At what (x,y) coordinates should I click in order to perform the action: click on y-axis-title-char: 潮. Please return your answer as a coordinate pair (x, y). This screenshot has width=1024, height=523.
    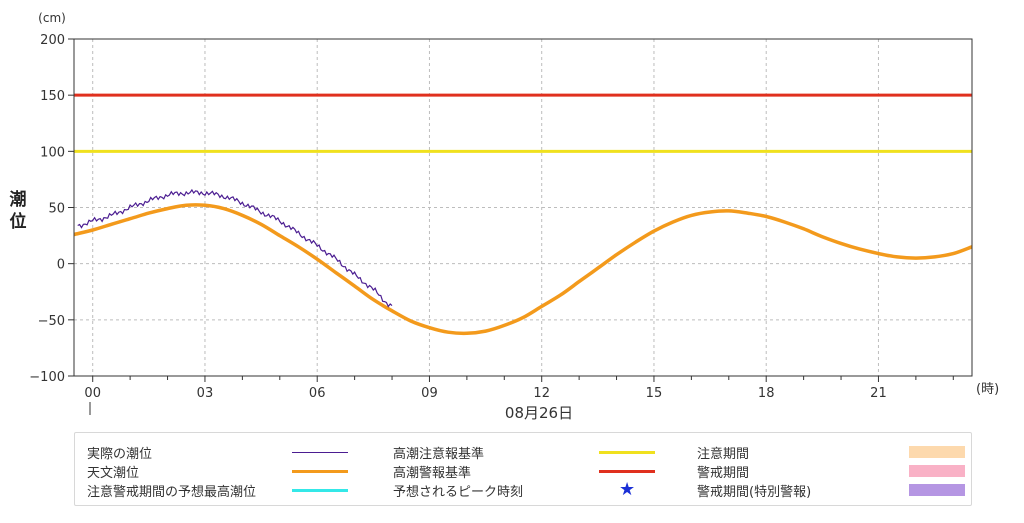
    Looking at the image, I should click on (18, 199).